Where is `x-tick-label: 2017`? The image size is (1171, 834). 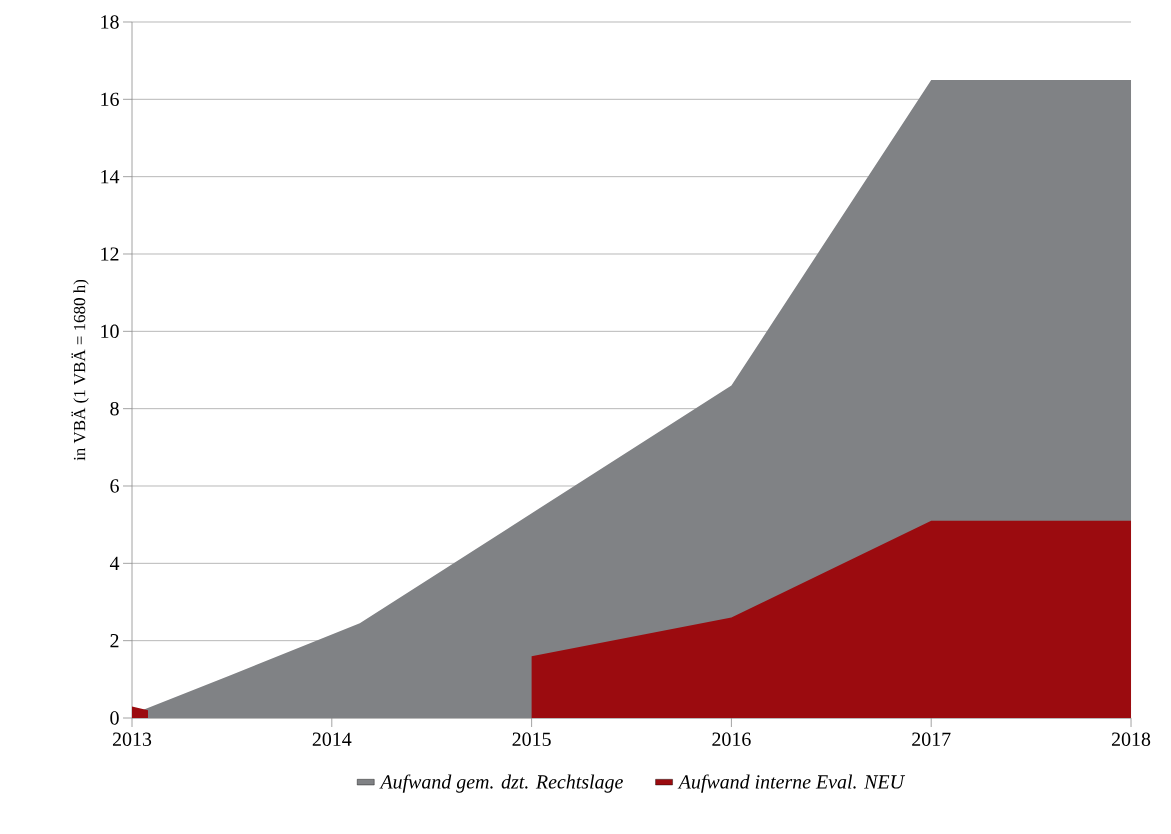
x-tick-label: 2017 is located at coordinates (931, 739).